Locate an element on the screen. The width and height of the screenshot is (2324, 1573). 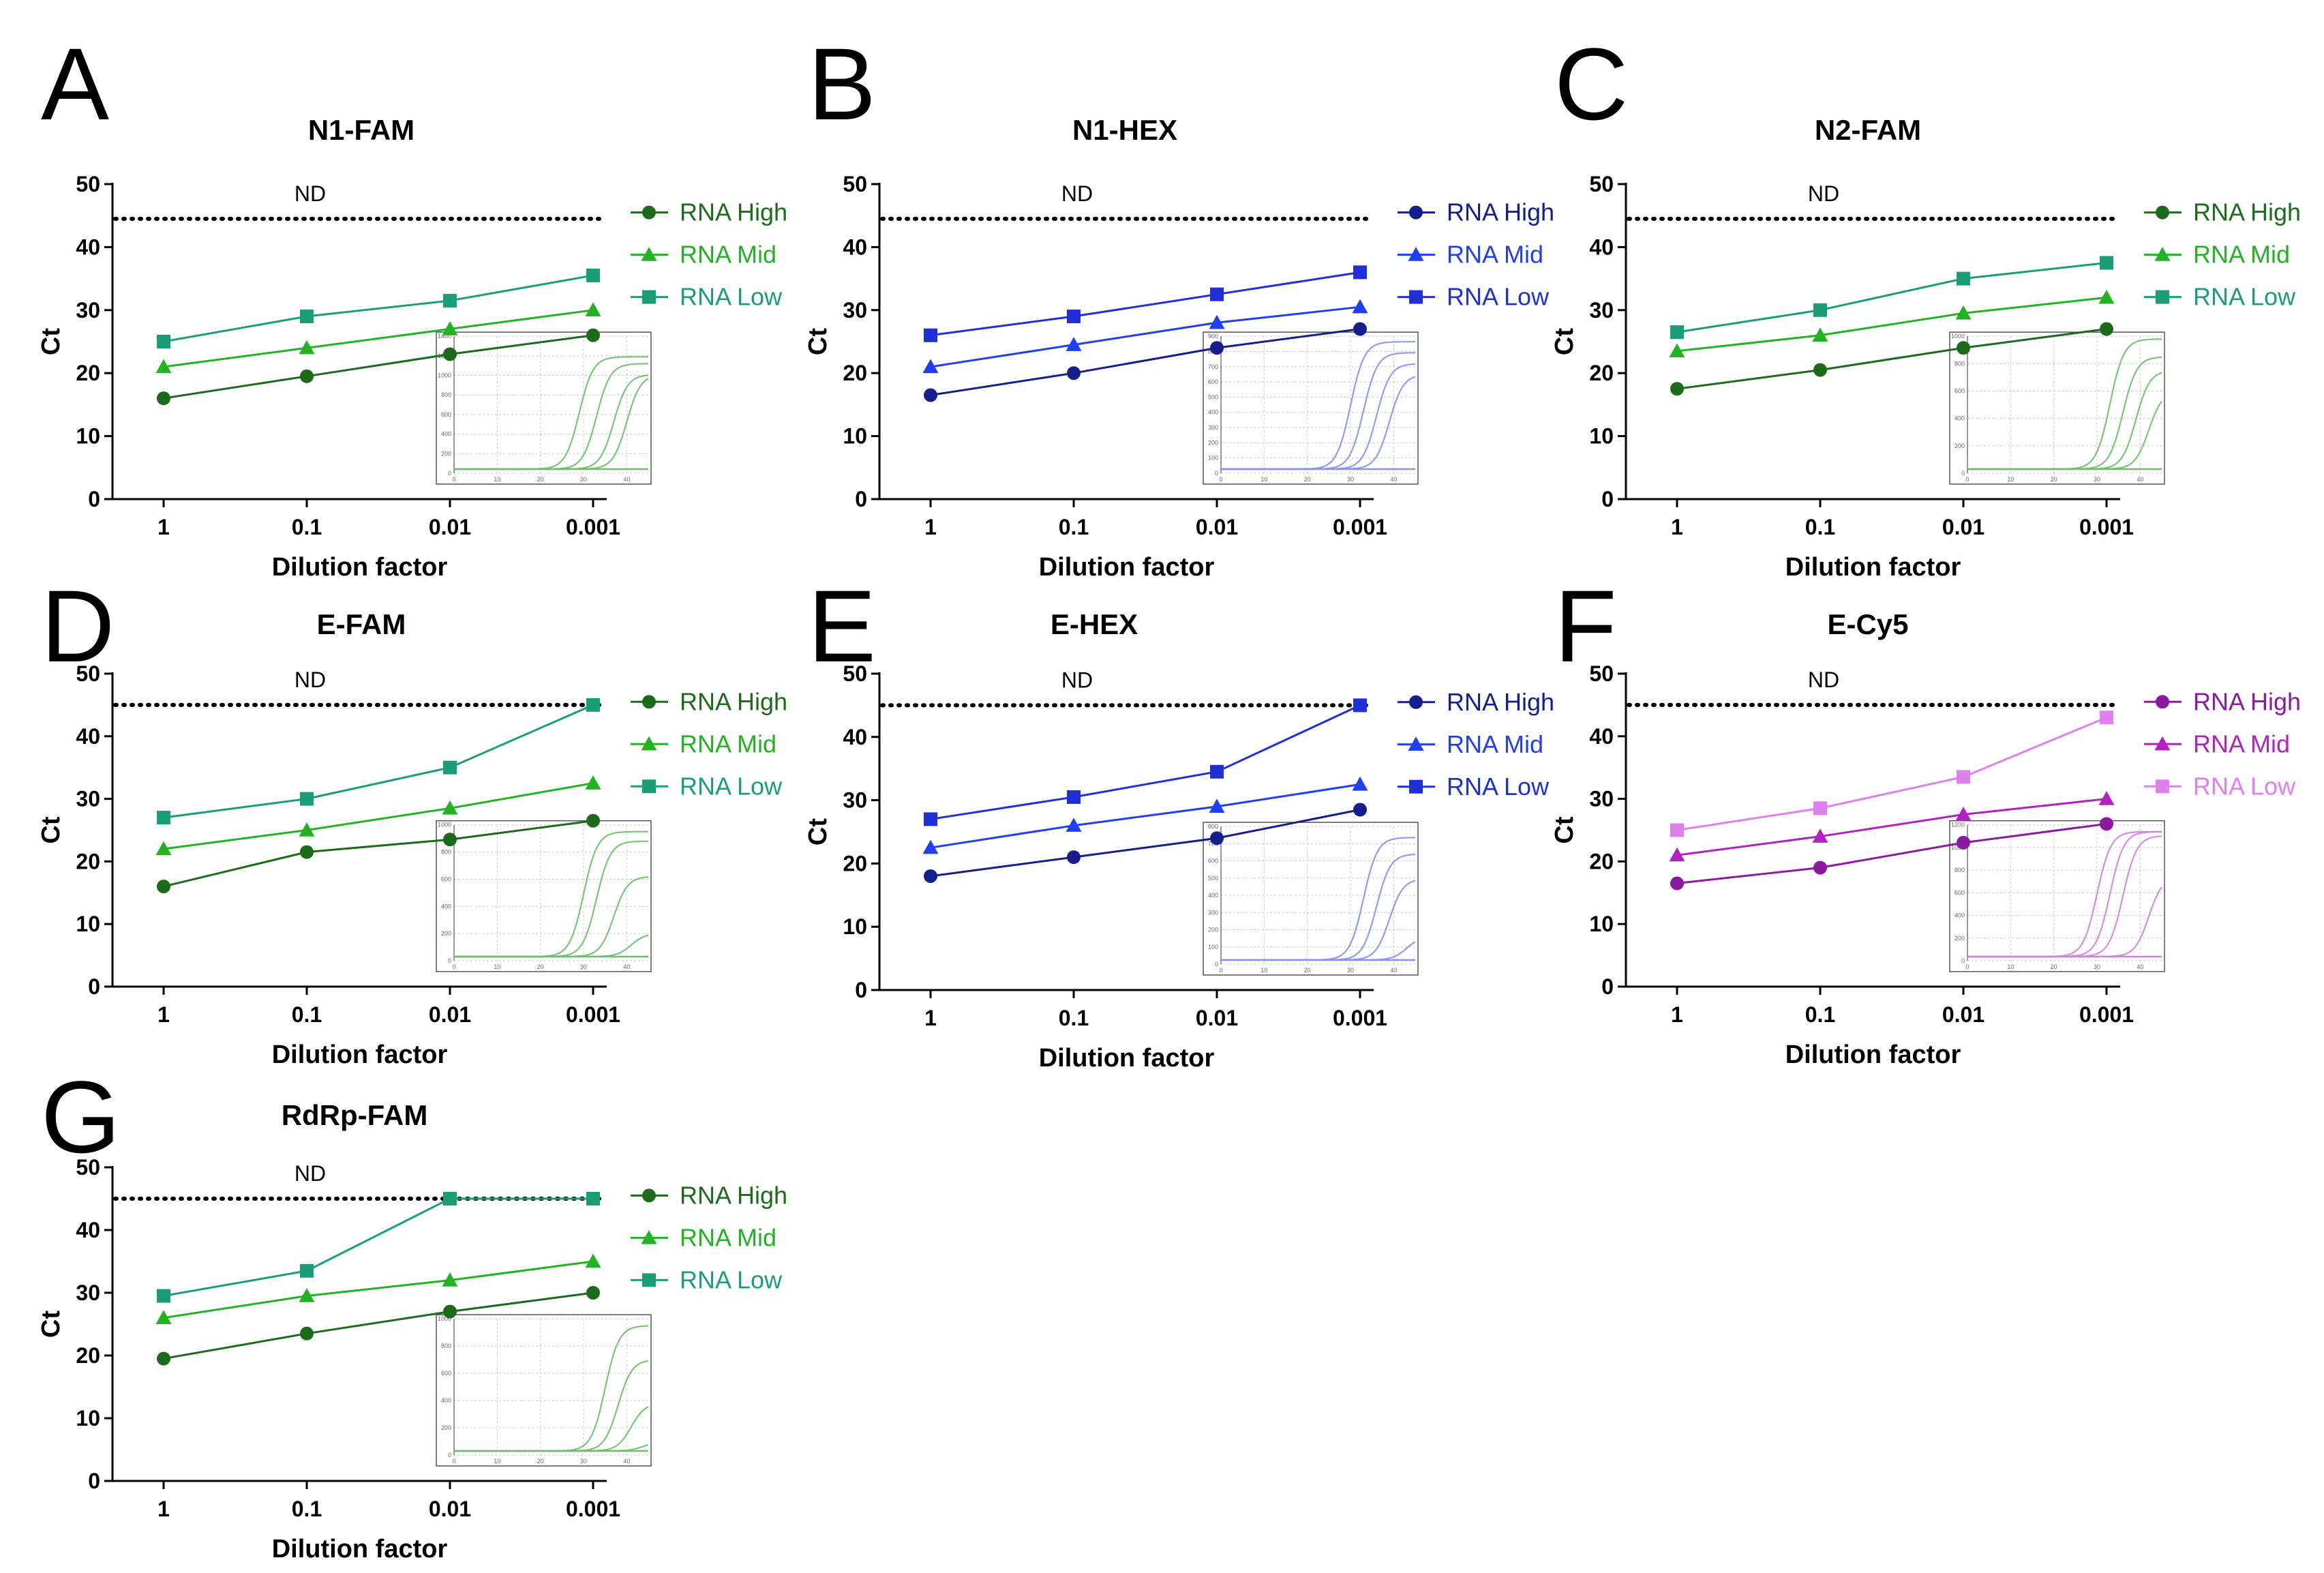
inset-frame is located at coordinates (544, 1390).